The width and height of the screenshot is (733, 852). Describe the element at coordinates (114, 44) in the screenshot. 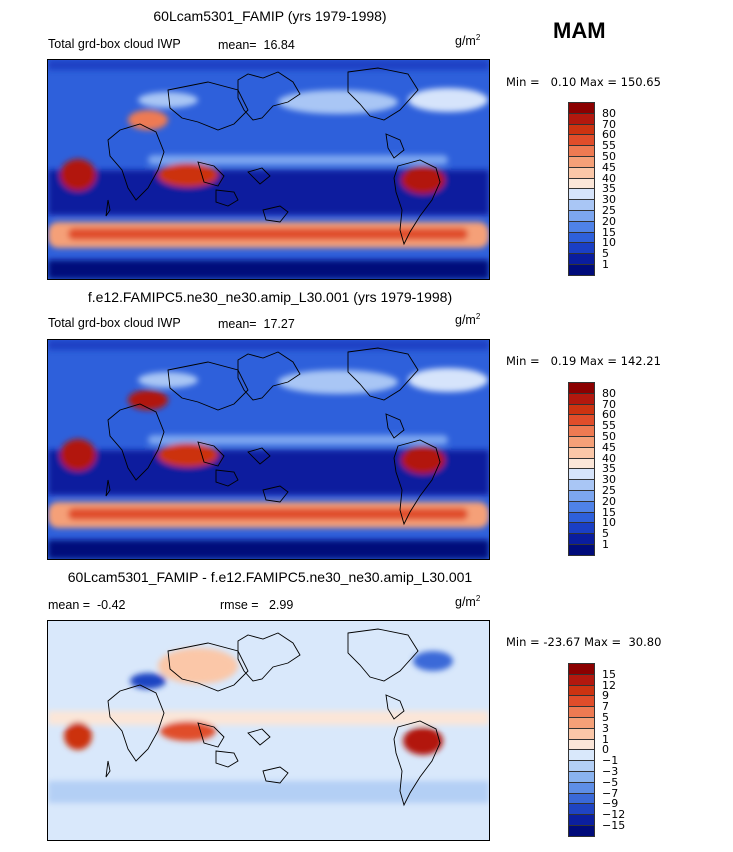

I see `panel-1-field-label: Total grd-box cloud IWP` at that location.